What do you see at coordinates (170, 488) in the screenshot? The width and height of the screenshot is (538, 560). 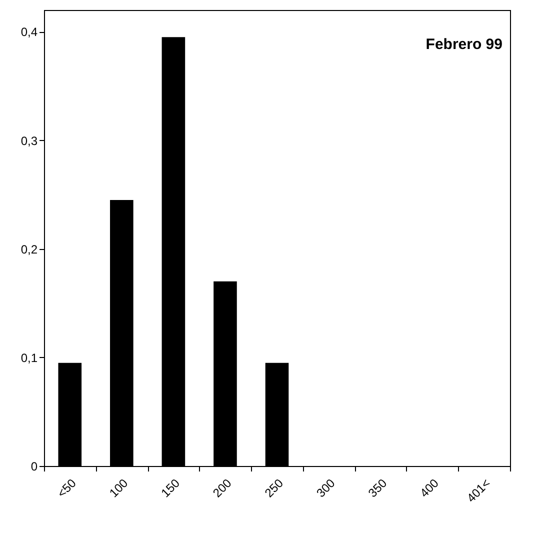 I see `x-tick-label: 150` at bounding box center [170, 488].